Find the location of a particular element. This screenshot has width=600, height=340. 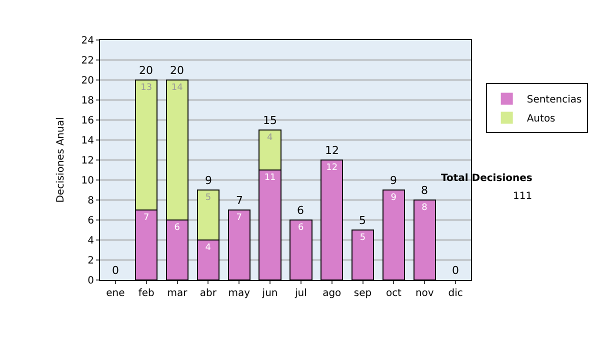

data-label: 14 is located at coordinates (177, 88).